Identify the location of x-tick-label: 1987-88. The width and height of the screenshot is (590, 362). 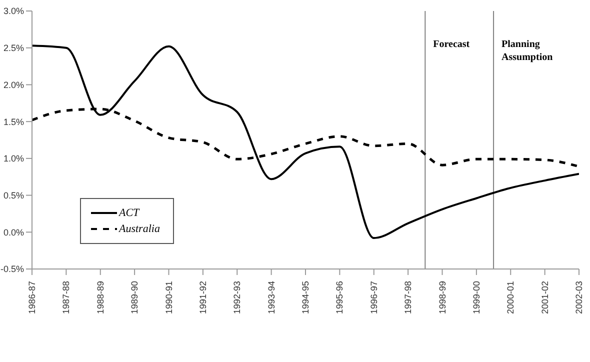
(66, 297).